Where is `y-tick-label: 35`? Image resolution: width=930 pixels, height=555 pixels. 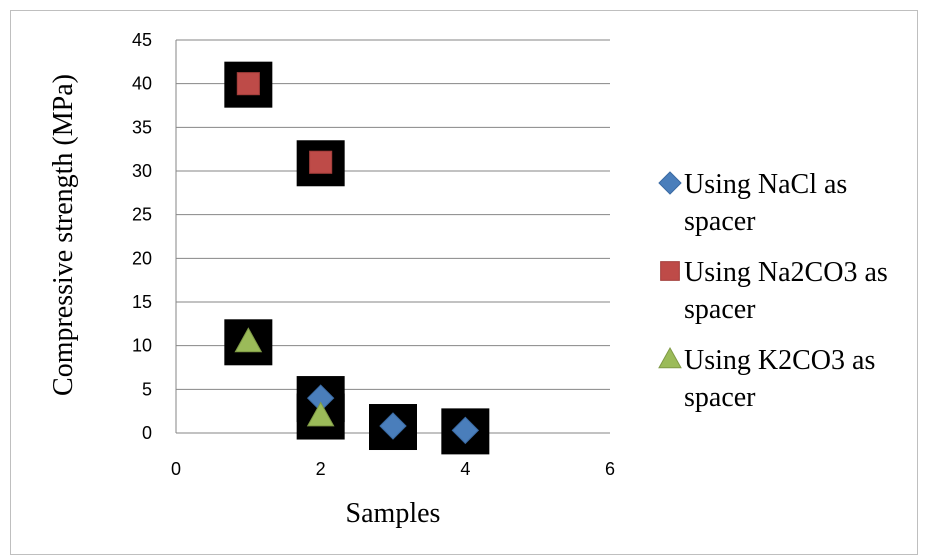
y-tick-label: 35 is located at coordinates (142, 127).